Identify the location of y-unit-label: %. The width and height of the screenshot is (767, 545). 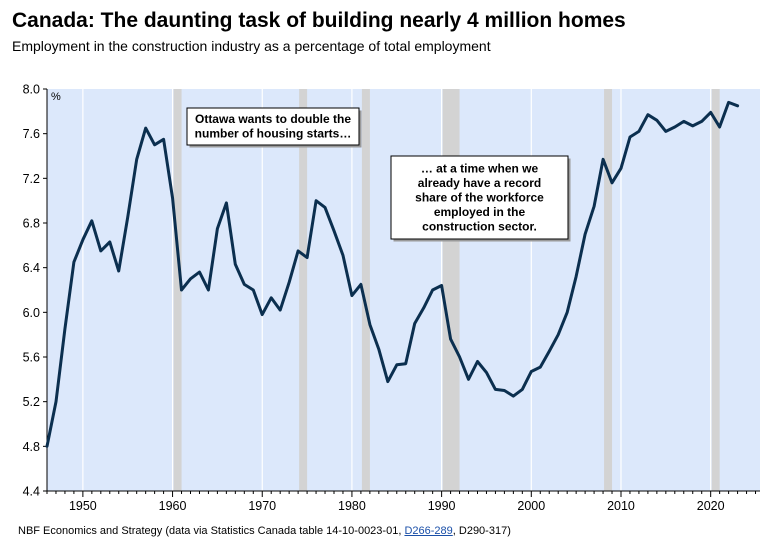
(56, 97).